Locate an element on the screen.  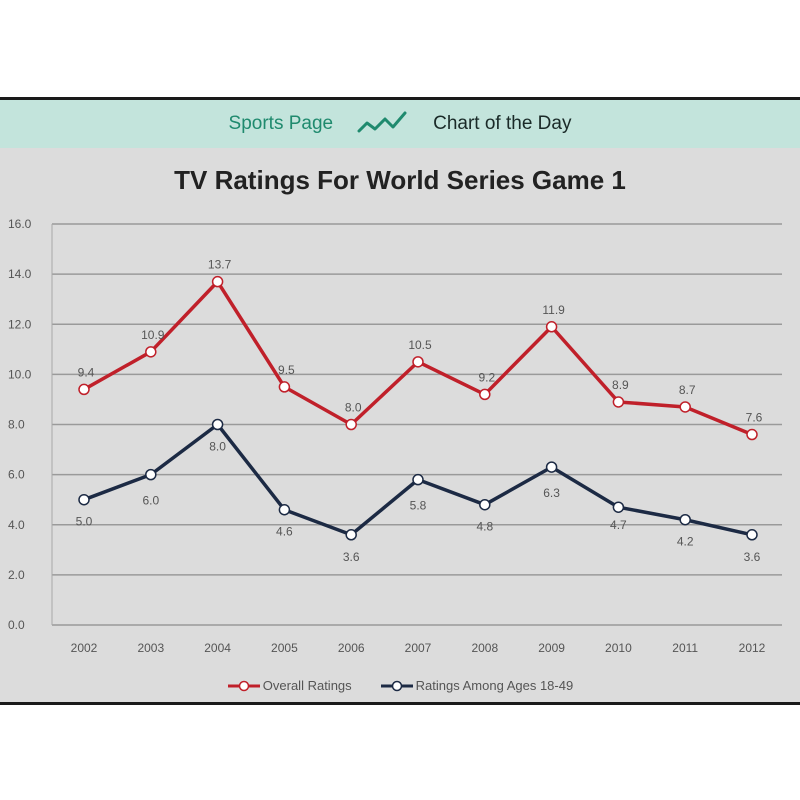
y-tick-label: 16.0 is located at coordinates (20, 224).